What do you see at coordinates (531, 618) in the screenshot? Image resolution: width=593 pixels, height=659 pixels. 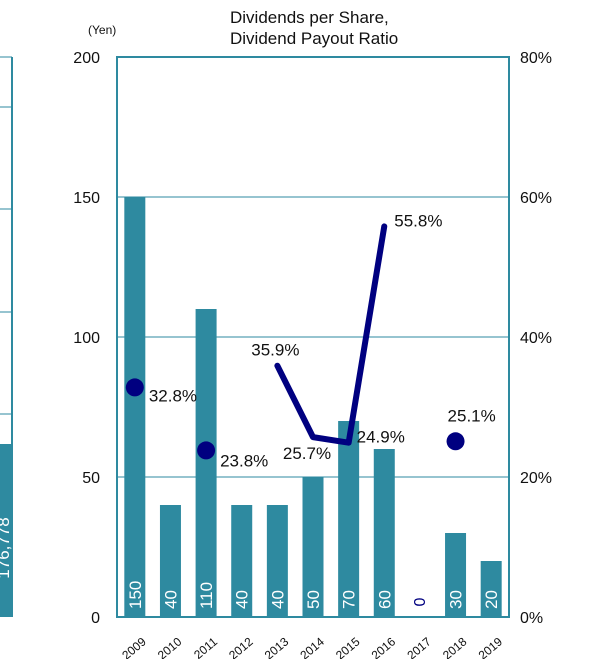 I see `y2-tick-label: 0%` at bounding box center [531, 618].